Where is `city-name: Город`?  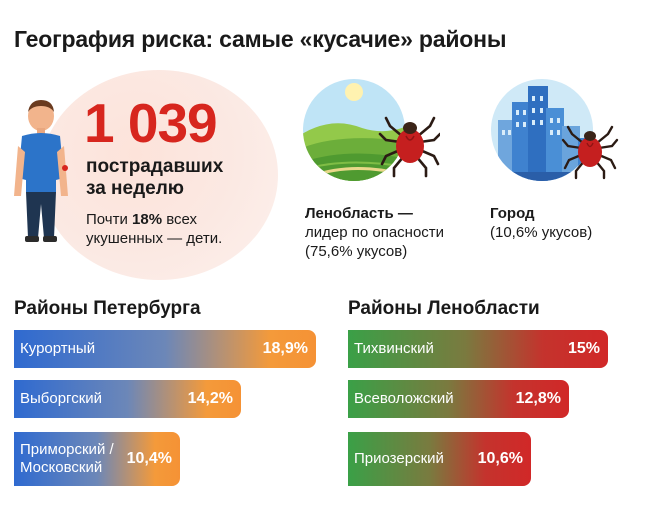 city-name: Город is located at coordinates (512, 213).